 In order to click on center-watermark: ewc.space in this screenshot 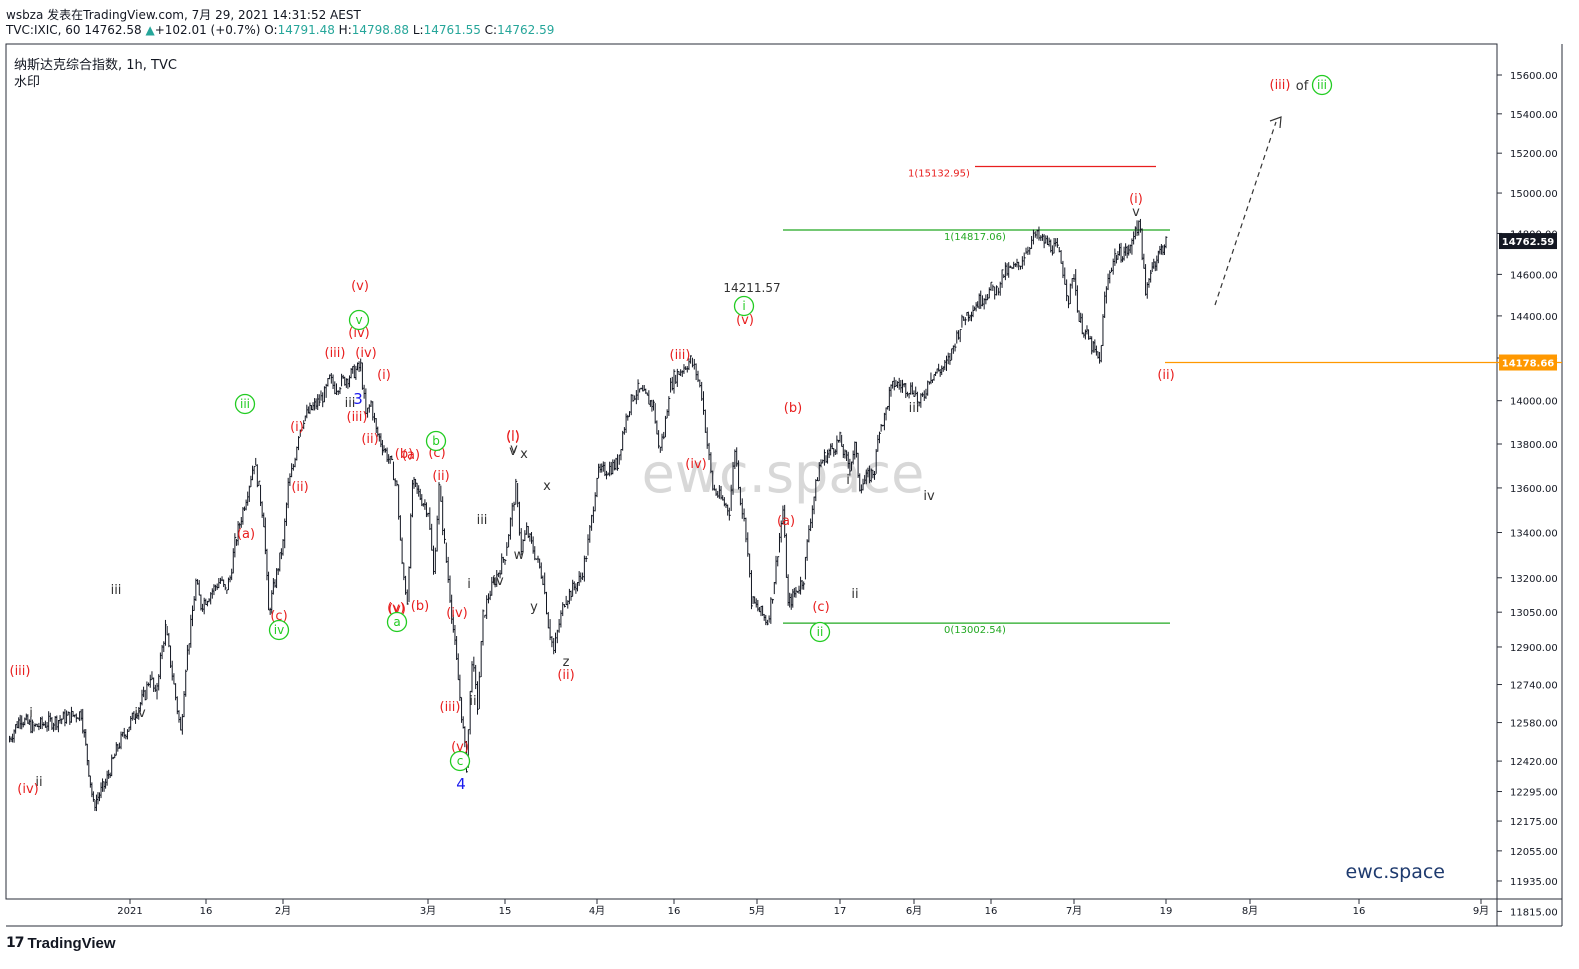, I will do `click(783, 473)`.